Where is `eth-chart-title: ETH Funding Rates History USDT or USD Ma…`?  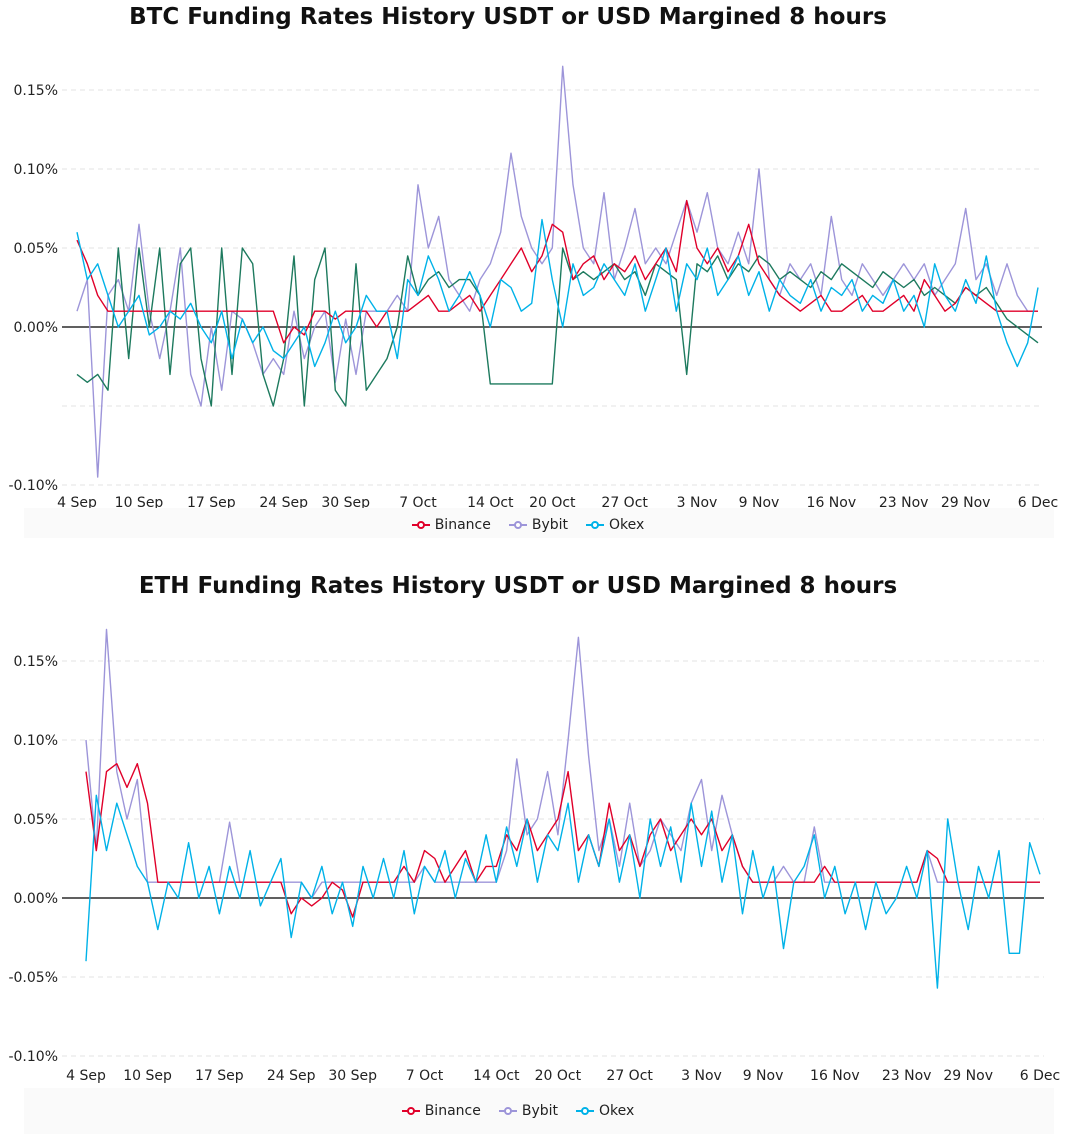
eth-chart-title: ETH Funding Rates History USDT or USD Ma… is located at coordinates (518, 586).